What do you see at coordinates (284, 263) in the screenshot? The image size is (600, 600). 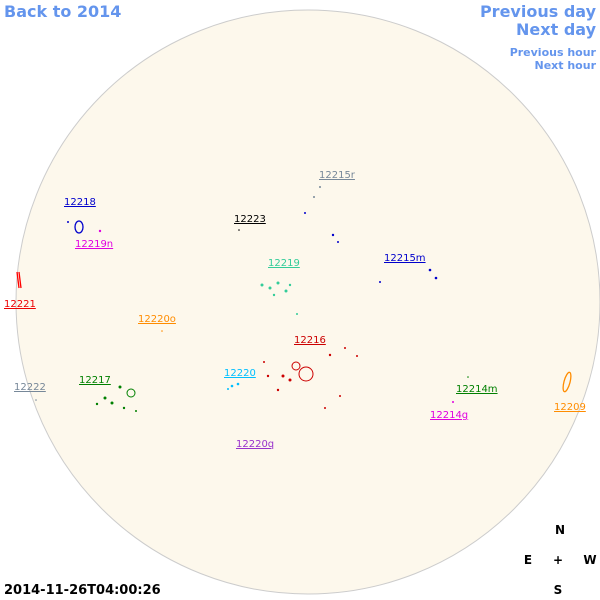 I see `region-label: 12219` at bounding box center [284, 263].